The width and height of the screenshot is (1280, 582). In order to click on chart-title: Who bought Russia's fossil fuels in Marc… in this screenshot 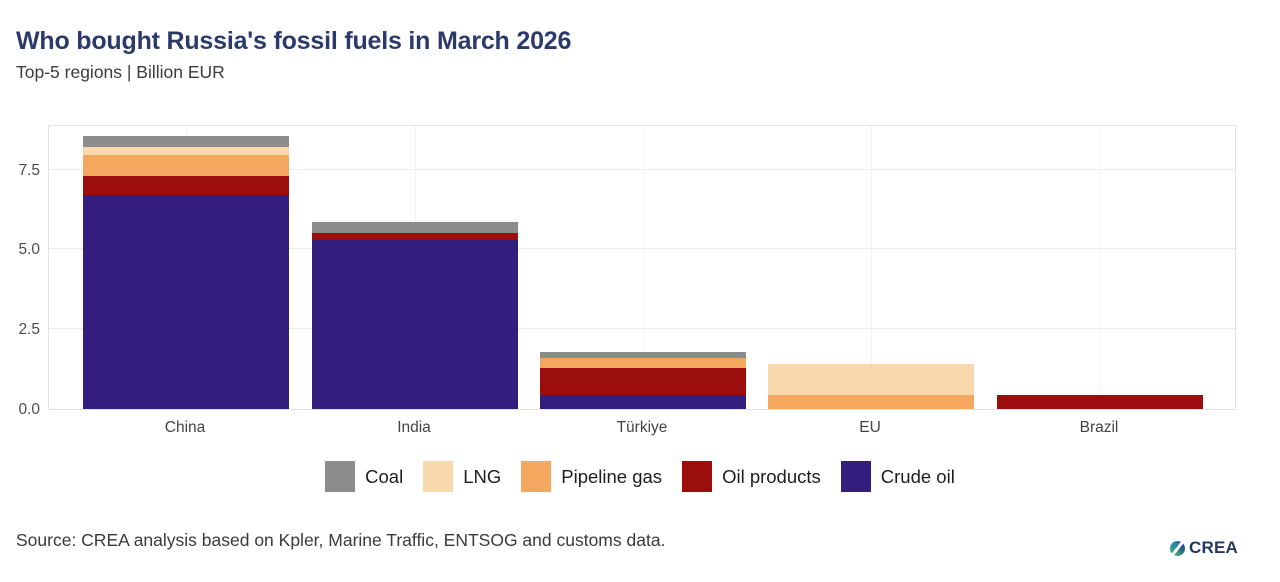, I will do `click(294, 41)`.